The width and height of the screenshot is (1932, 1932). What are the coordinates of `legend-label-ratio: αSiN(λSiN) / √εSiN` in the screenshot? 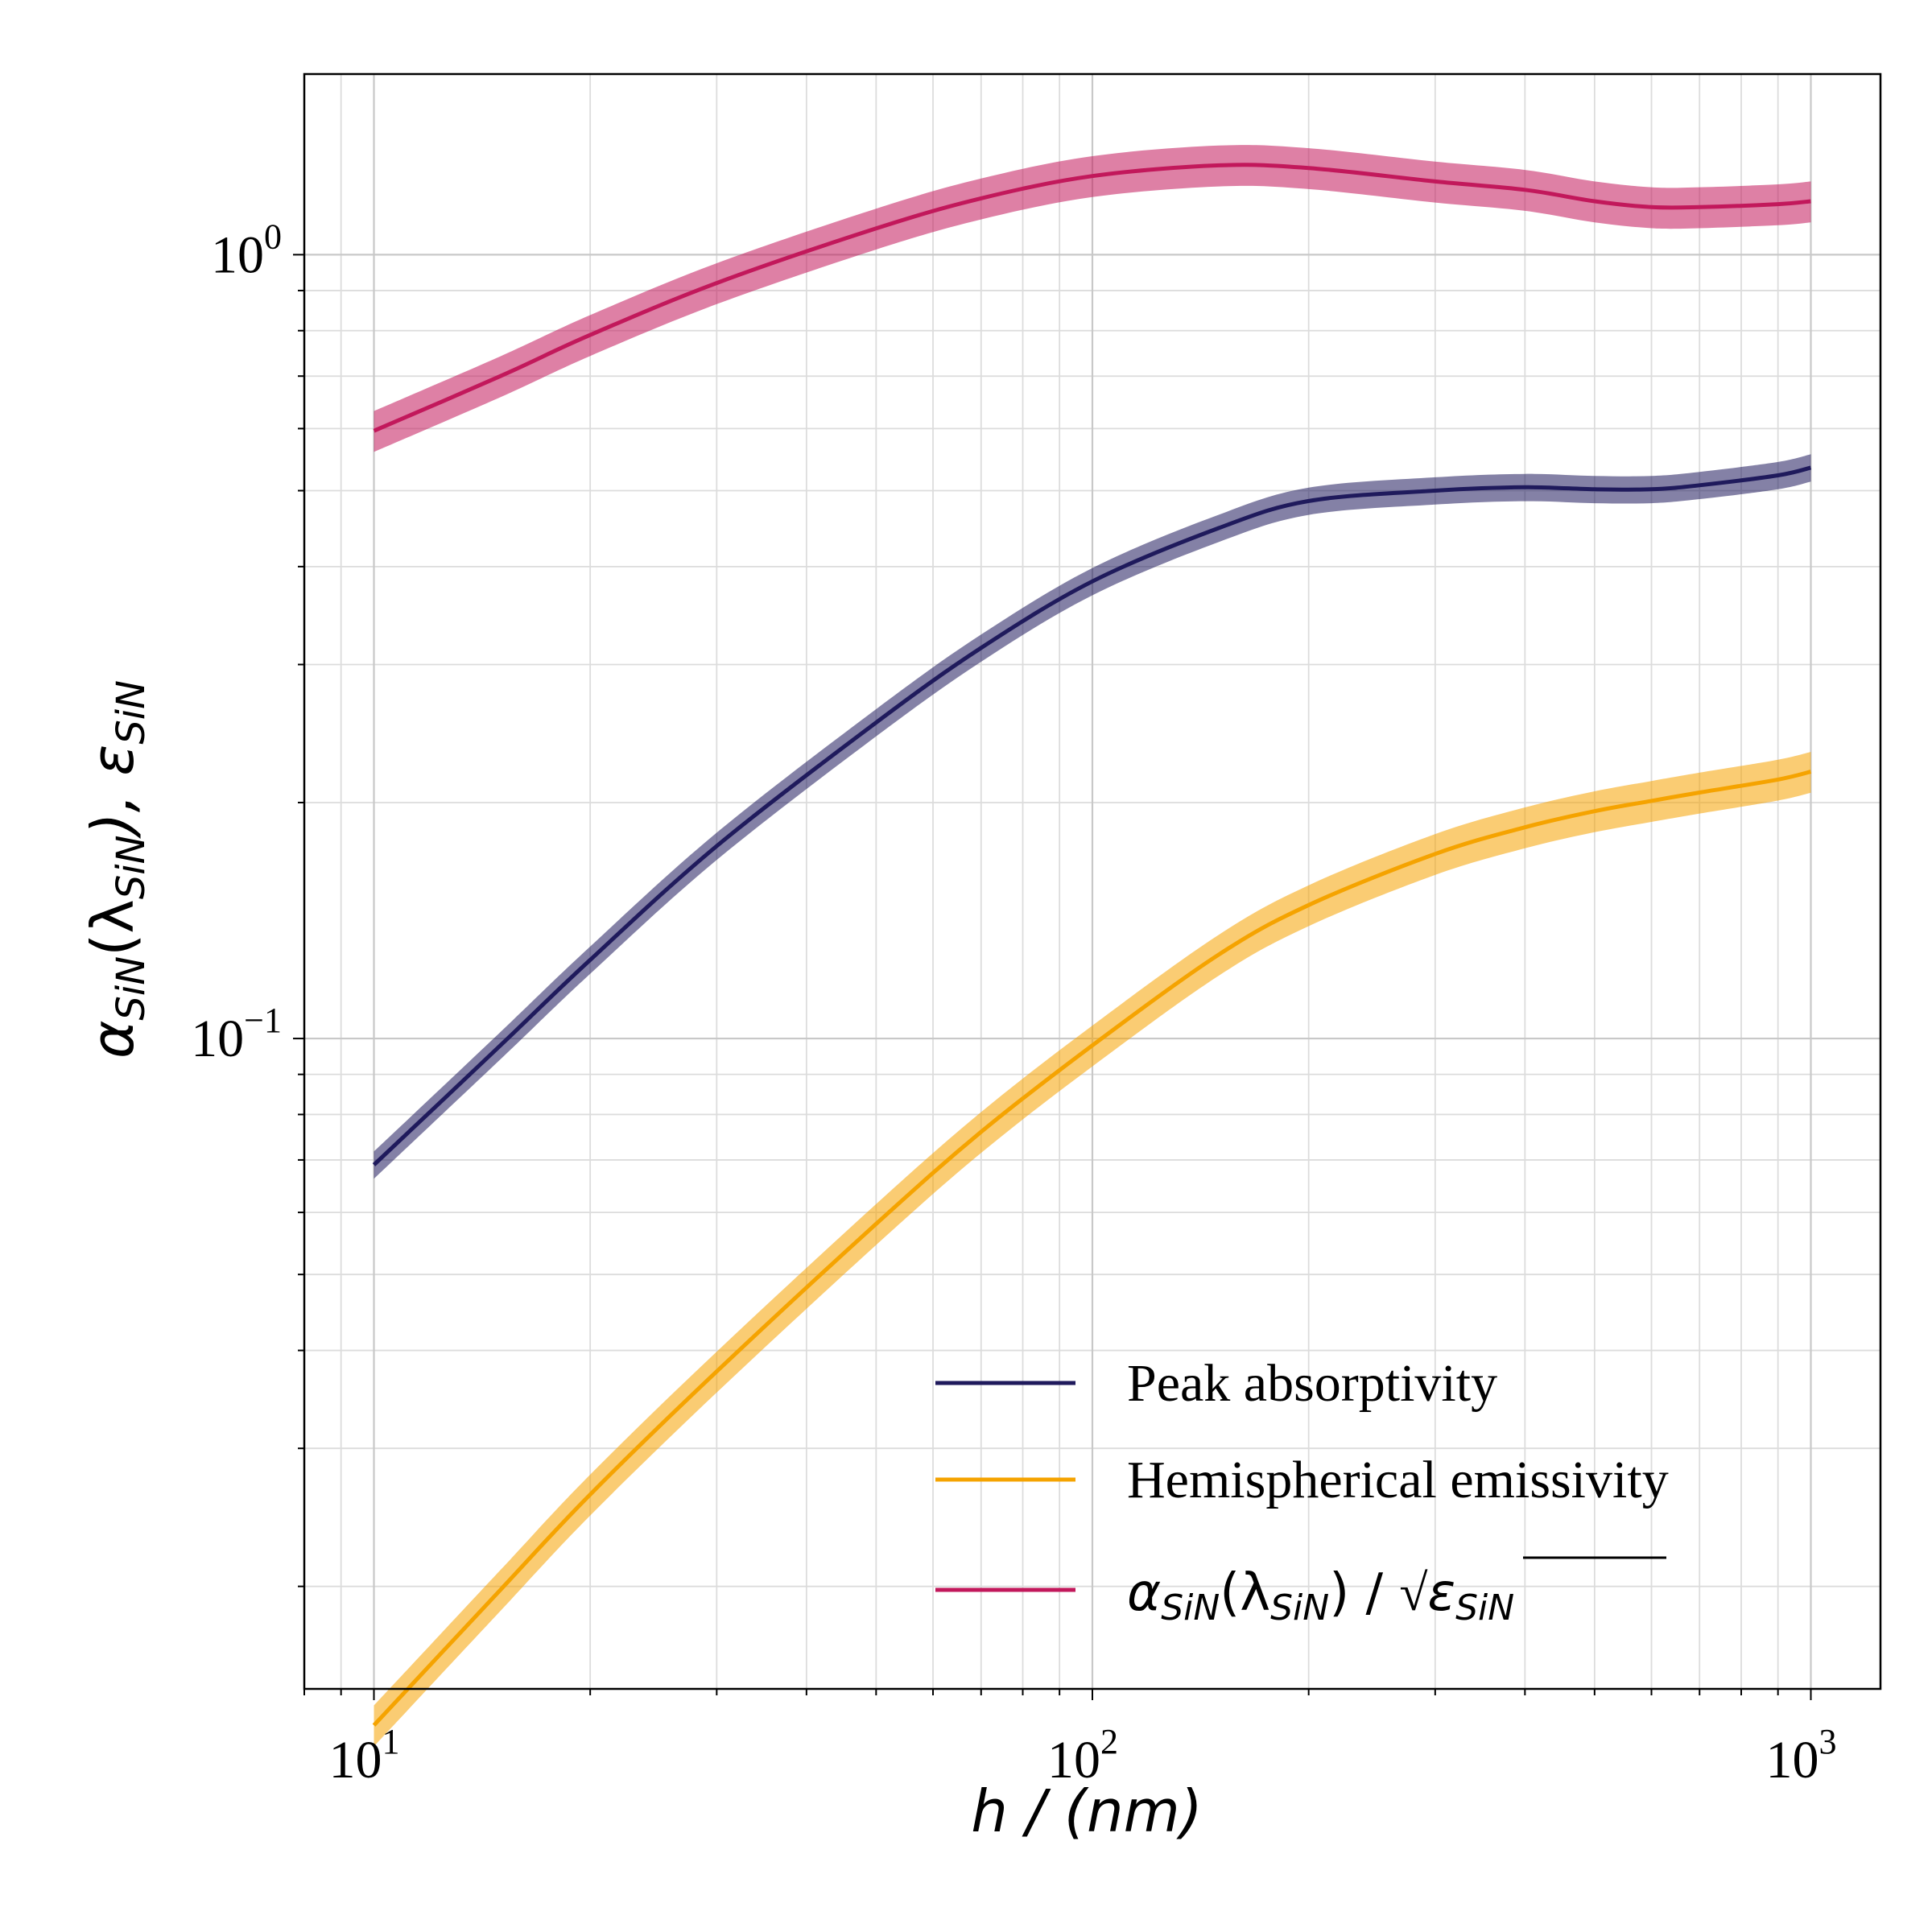 It's located at (1320, 1596).